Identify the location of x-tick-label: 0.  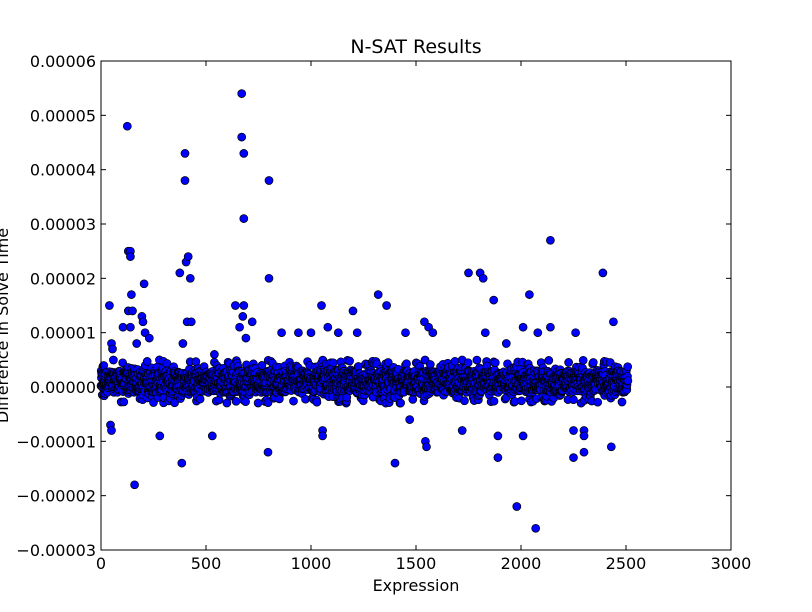
(101, 563).